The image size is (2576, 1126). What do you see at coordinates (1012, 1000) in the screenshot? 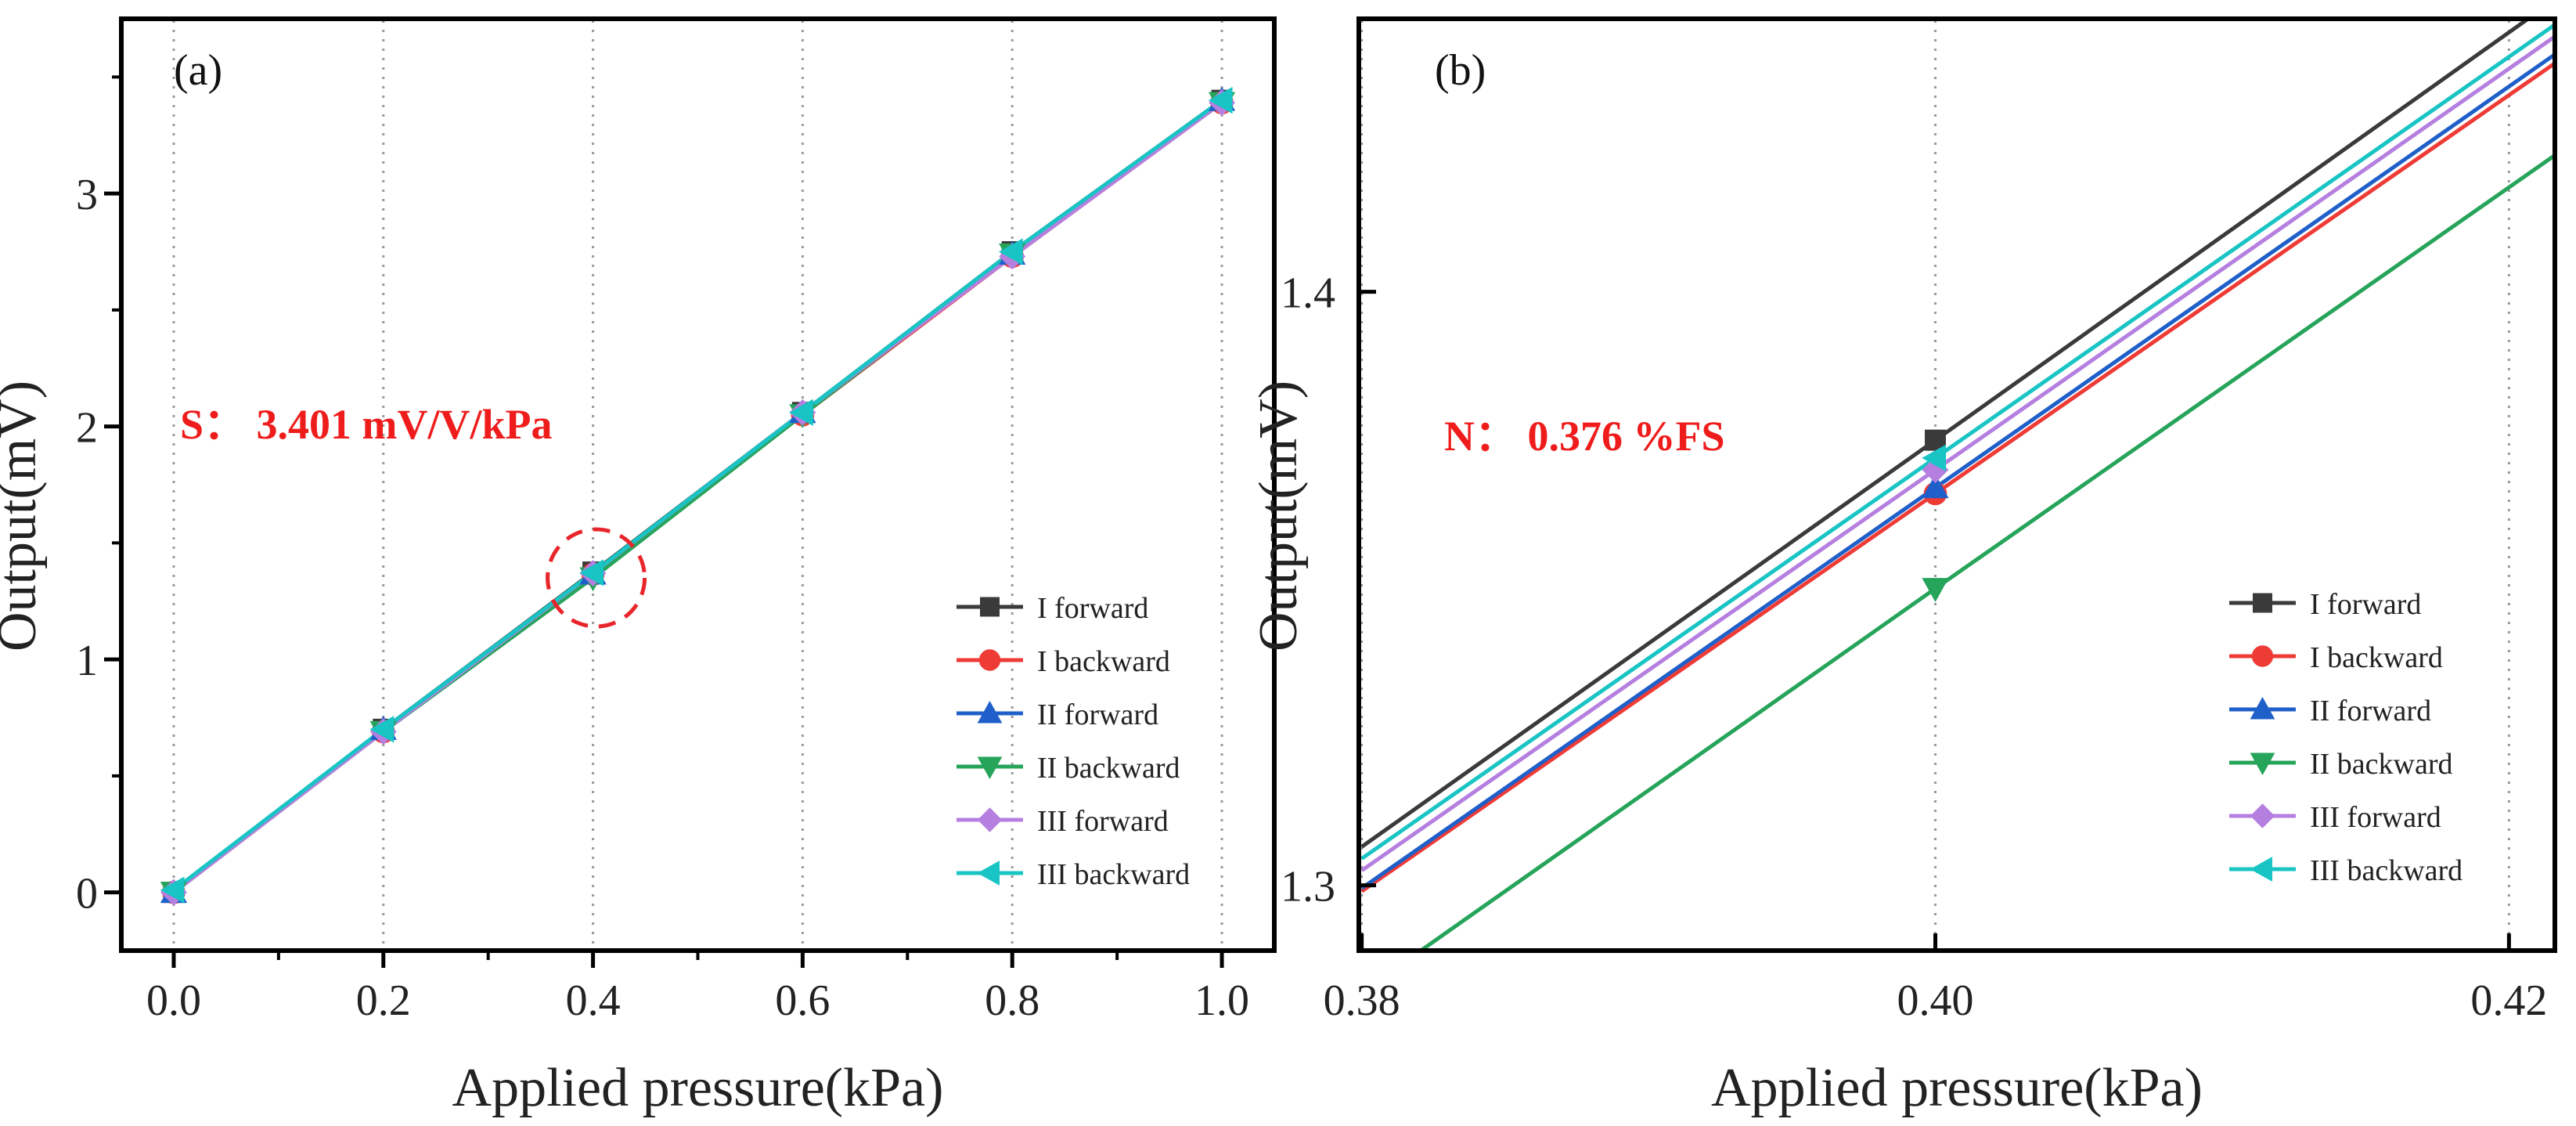
I see `x-tick-label: 0.8` at bounding box center [1012, 1000].